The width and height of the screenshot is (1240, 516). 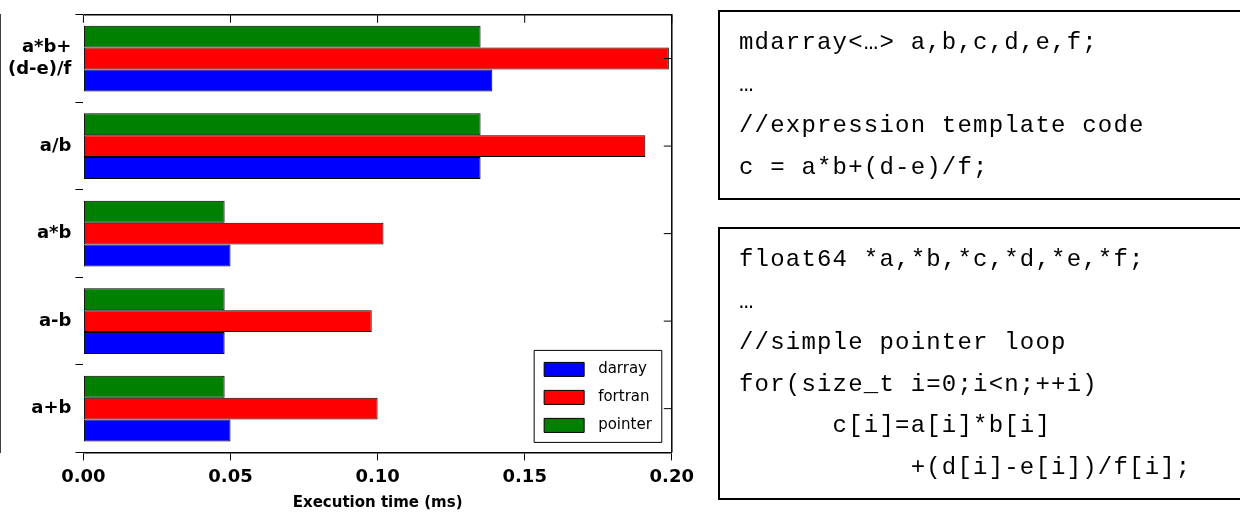 I want to click on text: c = a*b+(d-e)/f;, so click(x=864, y=167).